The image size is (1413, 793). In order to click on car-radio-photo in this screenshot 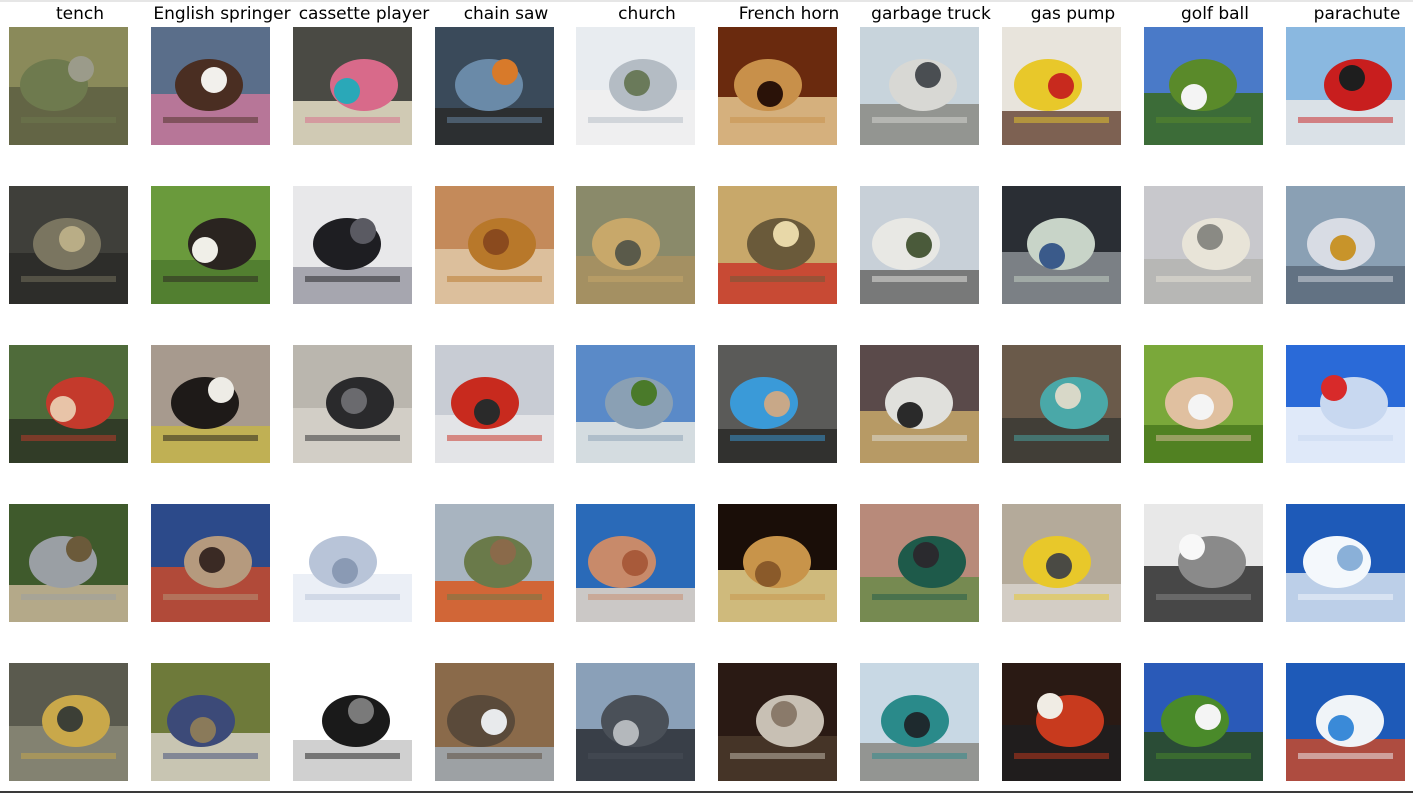, I will do `click(352, 404)`.